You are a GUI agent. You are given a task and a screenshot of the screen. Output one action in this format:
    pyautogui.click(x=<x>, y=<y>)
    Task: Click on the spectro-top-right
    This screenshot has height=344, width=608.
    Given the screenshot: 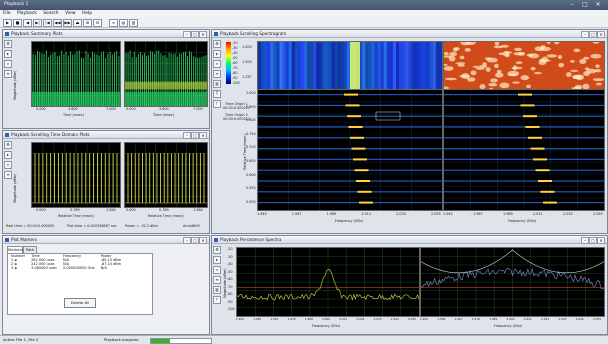 What is the action you would take?
    pyautogui.click(x=524, y=65)
    